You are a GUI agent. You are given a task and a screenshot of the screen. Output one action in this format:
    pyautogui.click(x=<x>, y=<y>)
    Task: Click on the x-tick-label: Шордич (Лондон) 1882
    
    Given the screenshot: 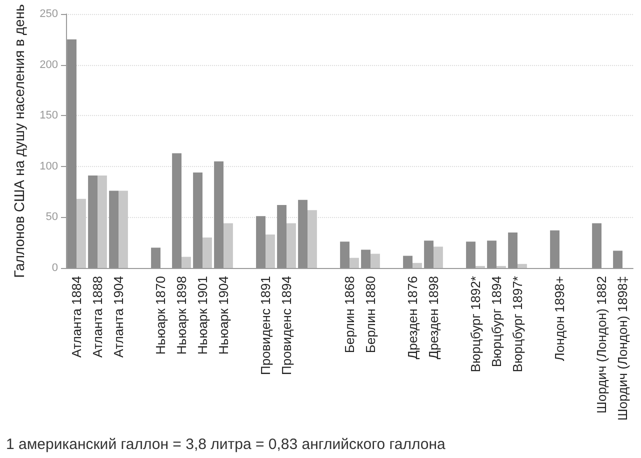 What is the action you would take?
    pyautogui.click(x=601, y=345)
    